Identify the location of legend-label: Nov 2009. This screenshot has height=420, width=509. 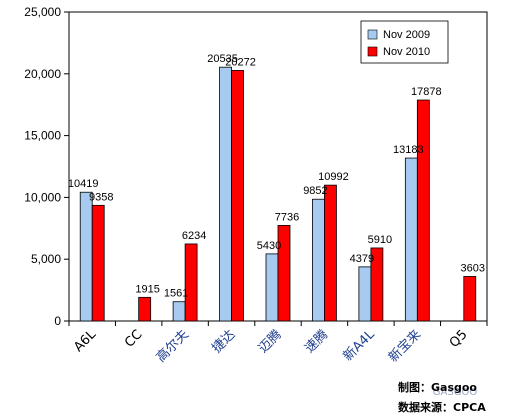
(406, 35).